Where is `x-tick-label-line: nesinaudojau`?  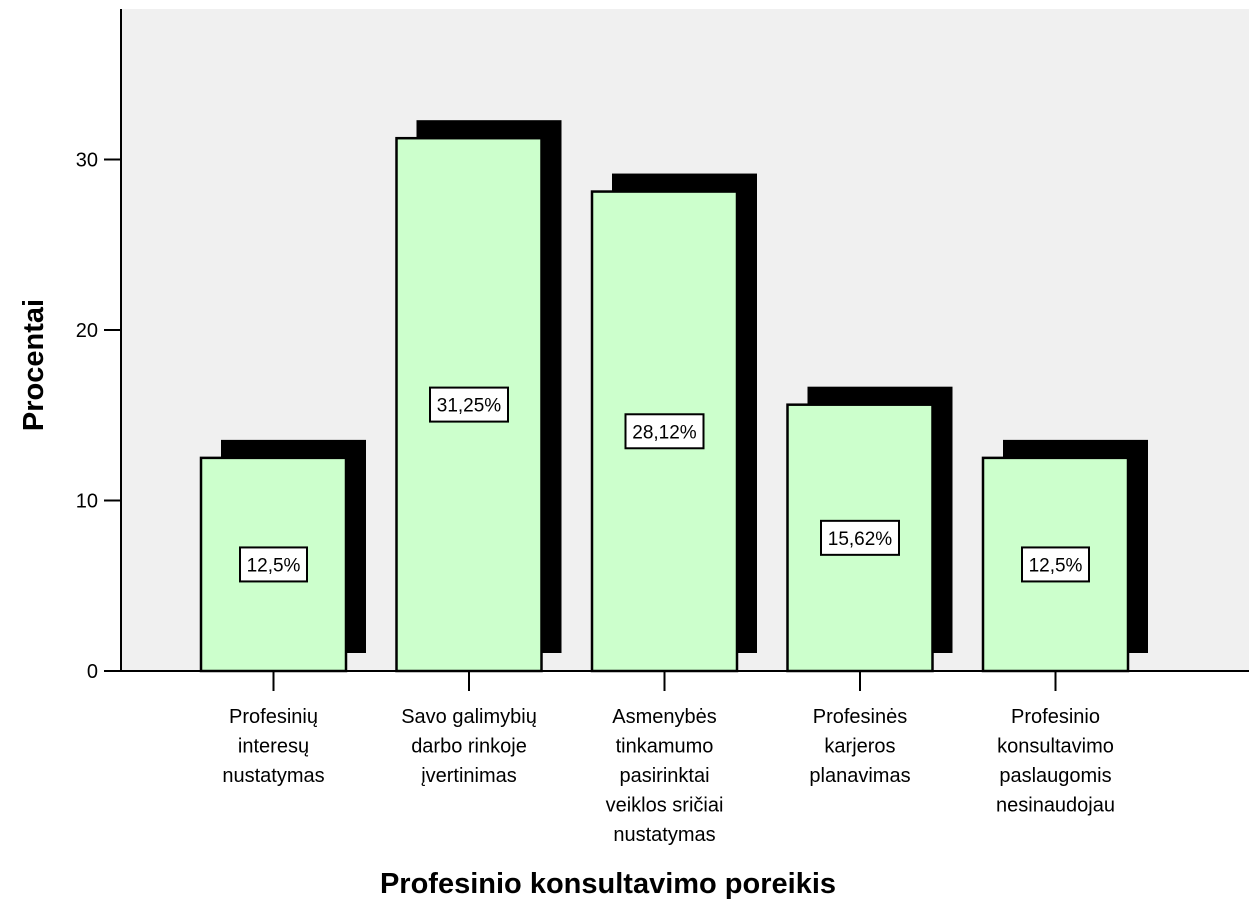 x-tick-label-line: nesinaudojau is located at coordinates (1055, 806).